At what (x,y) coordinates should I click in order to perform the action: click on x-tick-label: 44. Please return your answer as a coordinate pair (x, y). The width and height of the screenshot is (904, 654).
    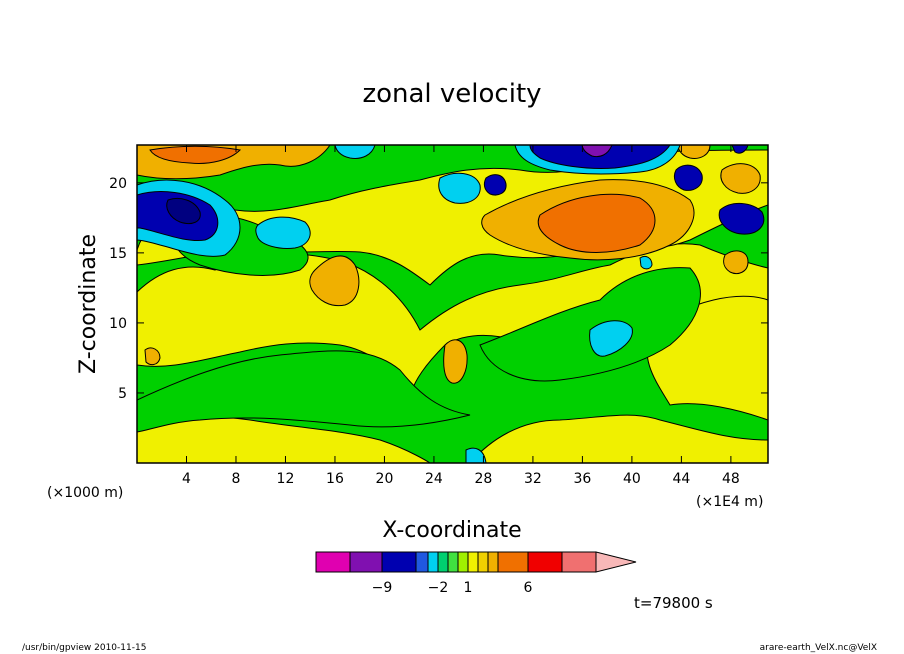
    Looking at the image, I should click on (681, 479).